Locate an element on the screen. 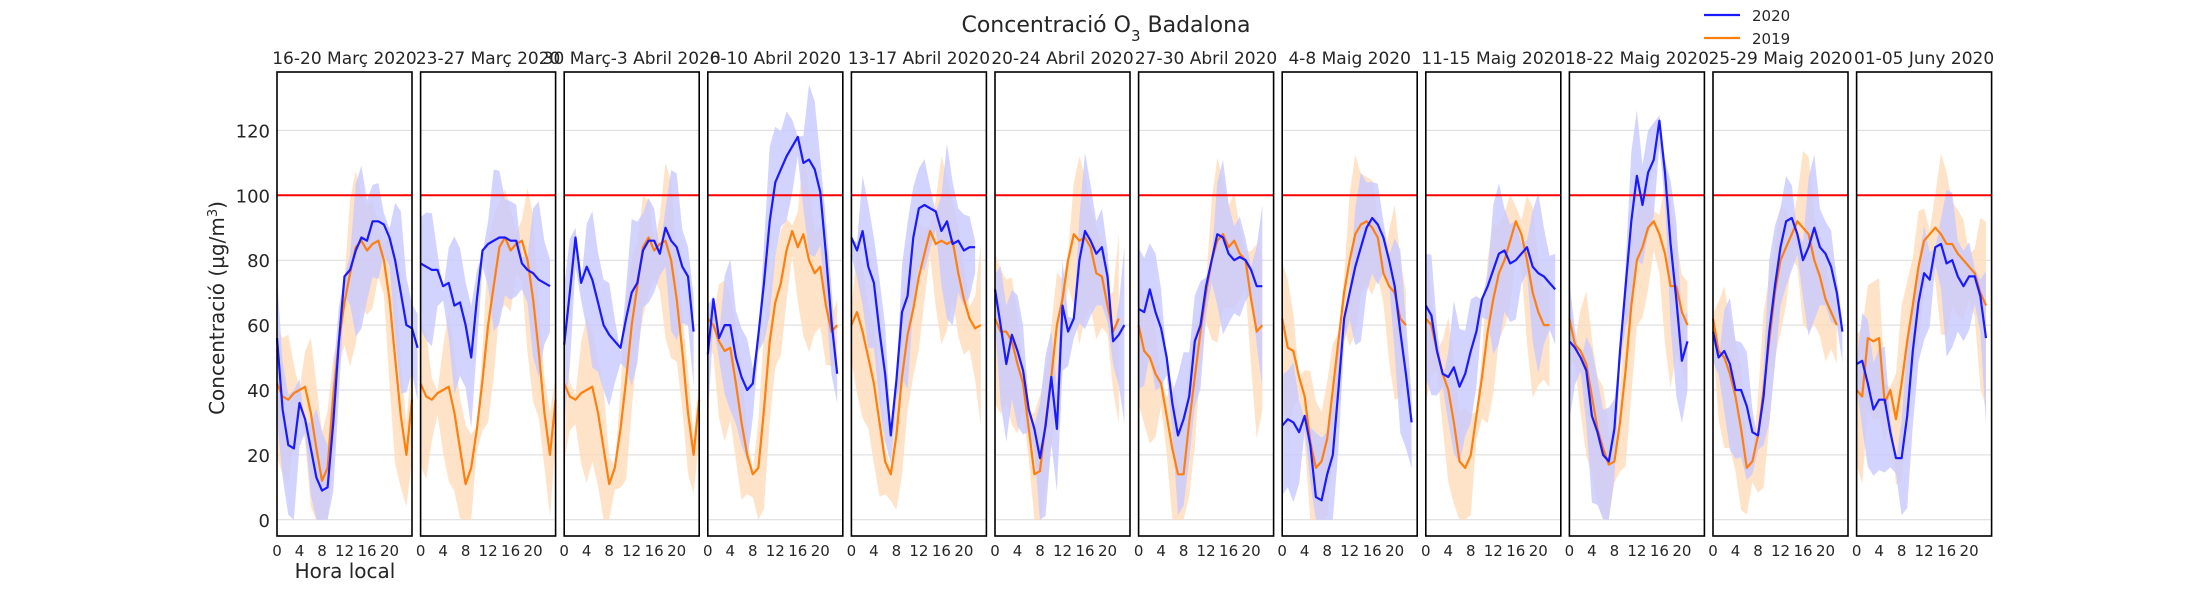  panel: 27-30 Abril 2020 0 4 8 12 16 20 is located at coordinates (1205, 304).